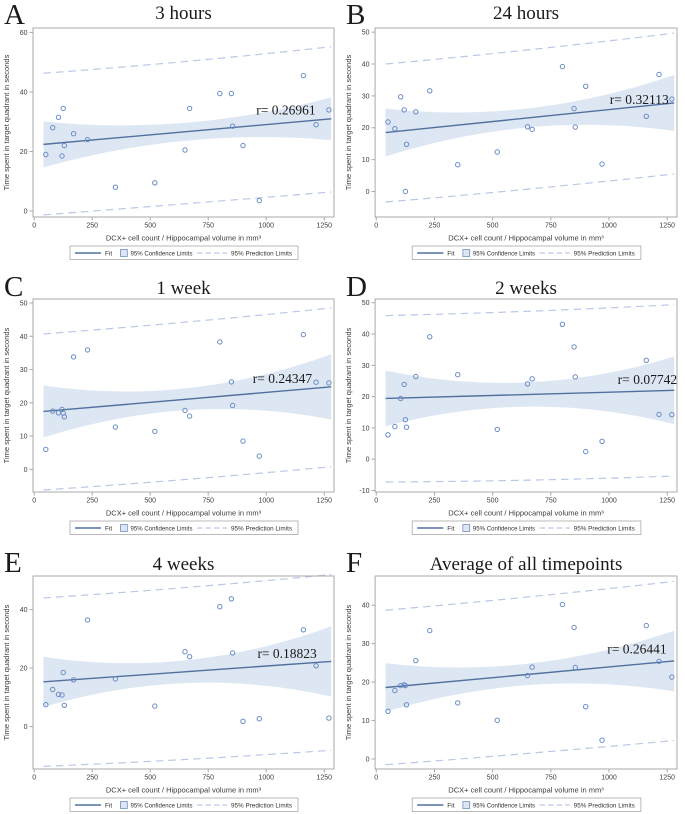  Describe the element at coordinates (14, 15) in the screenshot. I see `panel-letter: A` at that location.